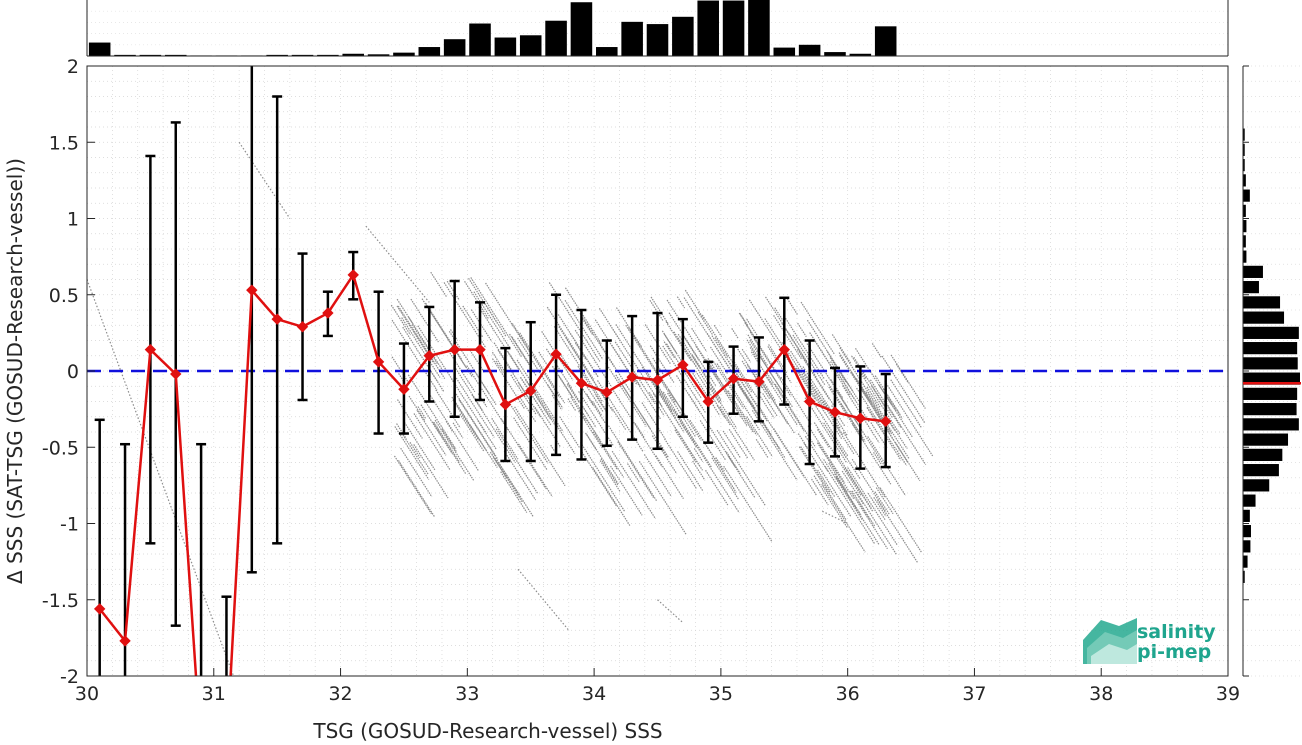  What do you see at coordinates (487, 731) in the screenshot?
I see `x-axis-label: TSG (GOSUD-Research-vessel) SSS` at bounding box center [487, 731].